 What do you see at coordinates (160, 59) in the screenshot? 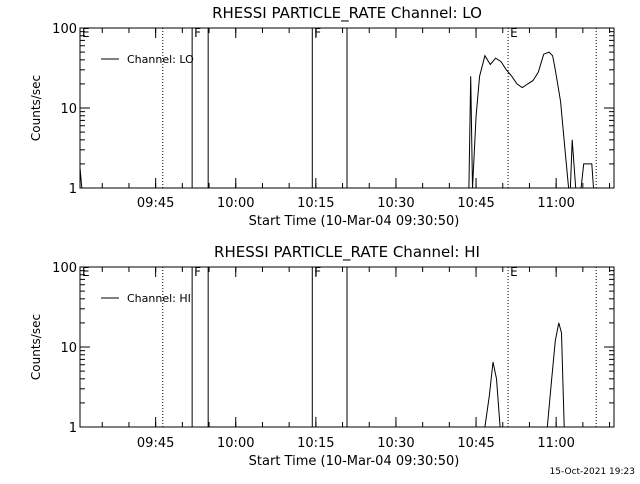
I see `legend-entry: Channel: LO` at bounding box center [160, 59].